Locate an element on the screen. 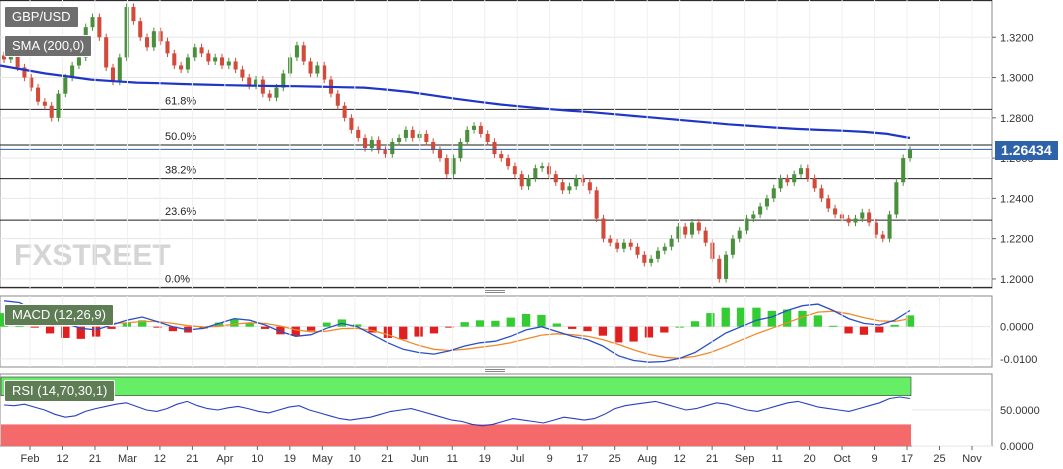 This screenshot has height=469, width=1063. macd-line is located at coordinates (457, 331).